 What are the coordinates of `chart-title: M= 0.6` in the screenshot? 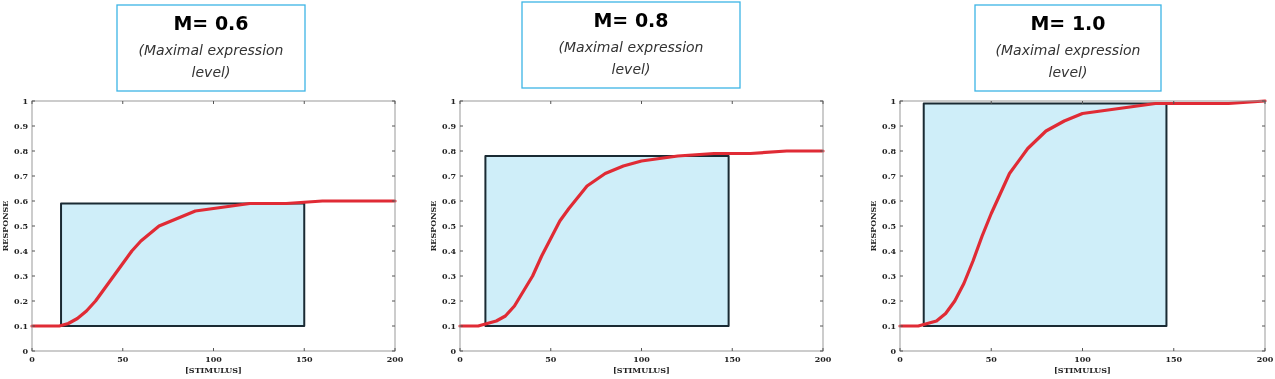 It's located at (211, 23).